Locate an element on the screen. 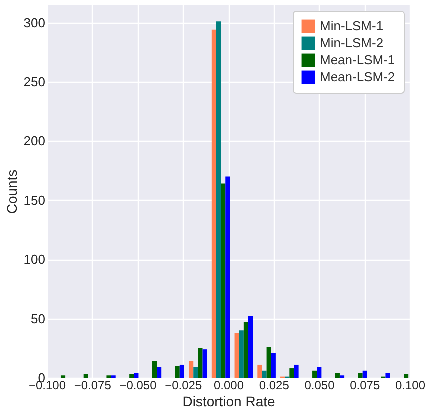 Image resolution: width=448 pixels, height=414 pixels. x-tick-label: −0.050 is located at coordinates (139, 385).